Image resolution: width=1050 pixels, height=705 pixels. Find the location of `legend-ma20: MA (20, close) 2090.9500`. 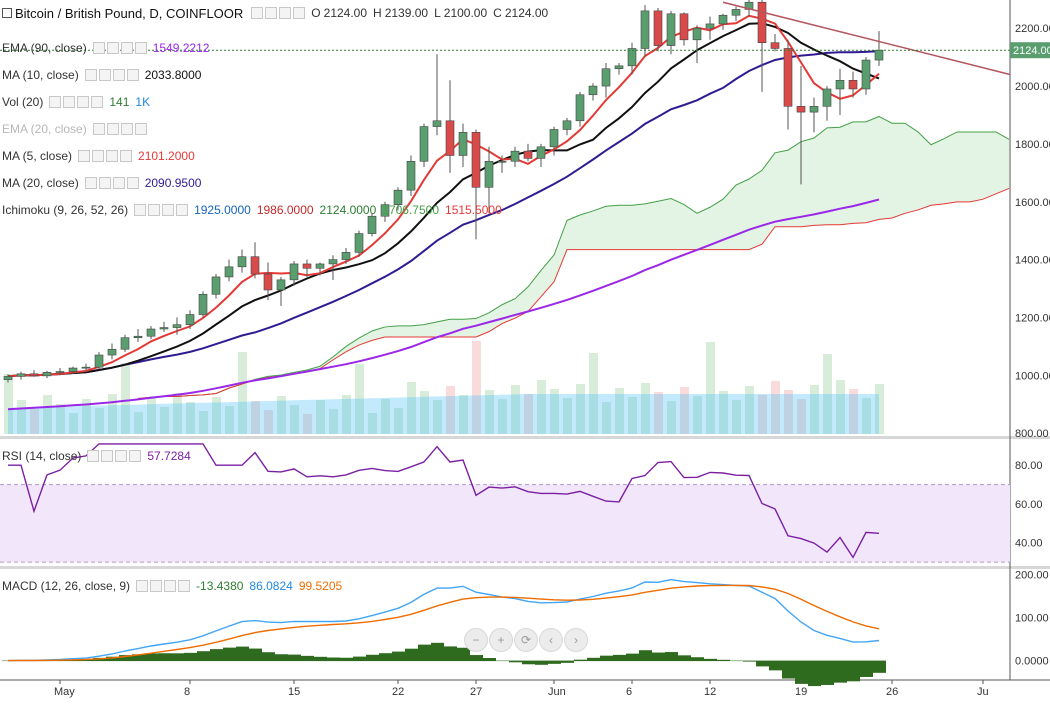

legend-ma20: MA (20, close) 2090.9500 is located at coordinates (103, 183).